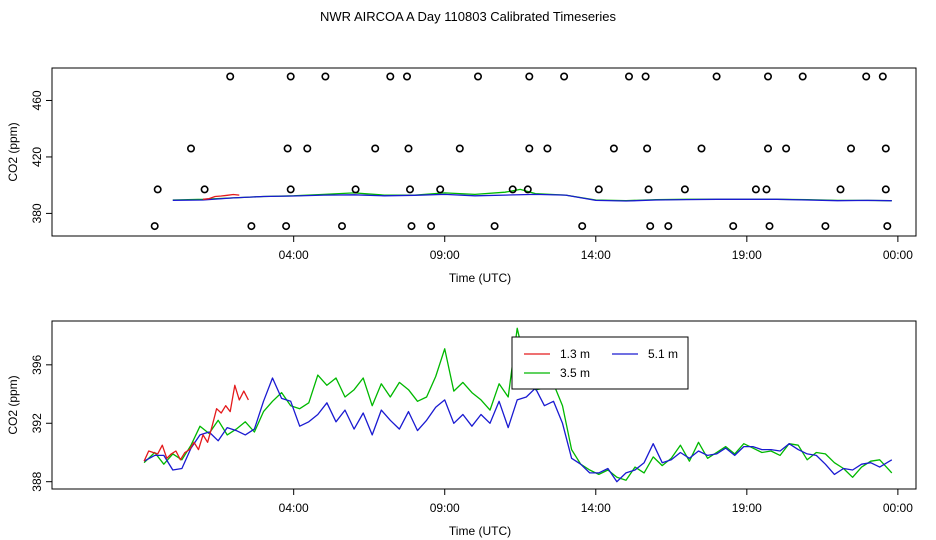  Describe the element at coordinates (575, 373) in the screenshot. I see `legend-label: 3.5 m` at that location.